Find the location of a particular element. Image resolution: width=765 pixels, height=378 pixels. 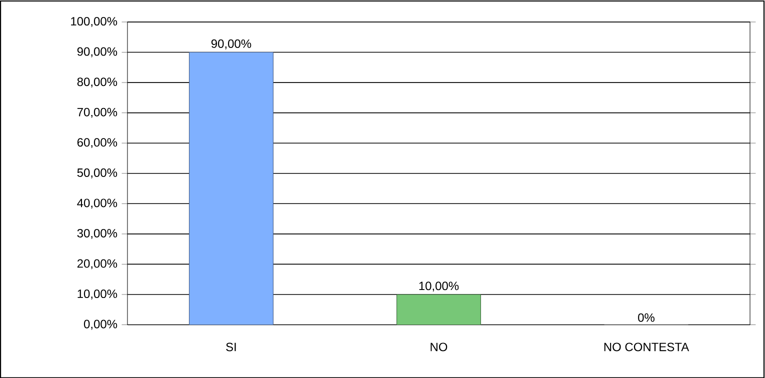

y-tick-label: 40,00% is located at coordinates (97, 203).